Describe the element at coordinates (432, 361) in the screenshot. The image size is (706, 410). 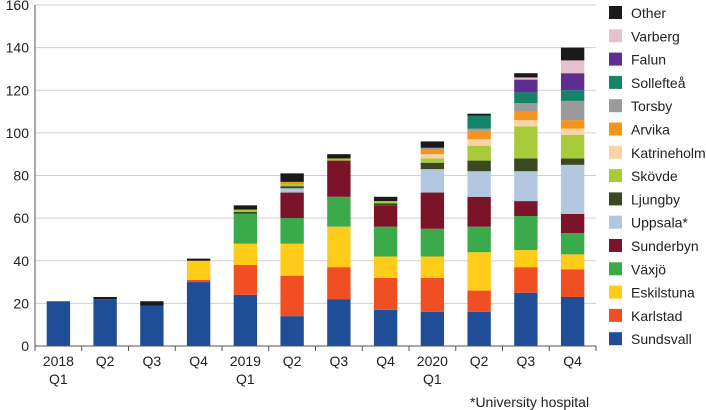
I see `x-tick-label: 2020` at that location.